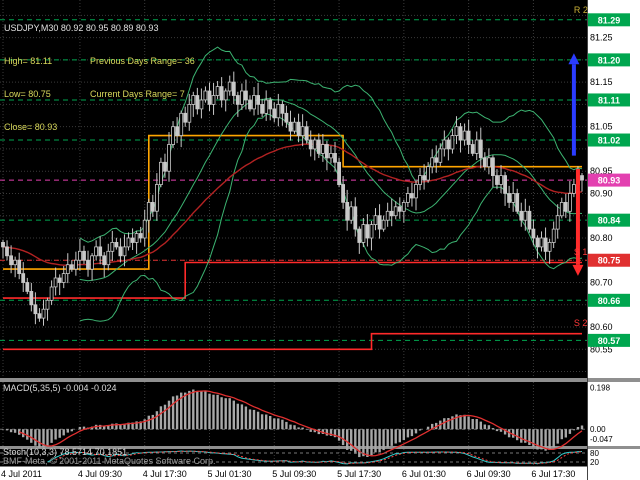  I want to click on time-axis-label: 5 Jul 09:30, so click(294, 474).